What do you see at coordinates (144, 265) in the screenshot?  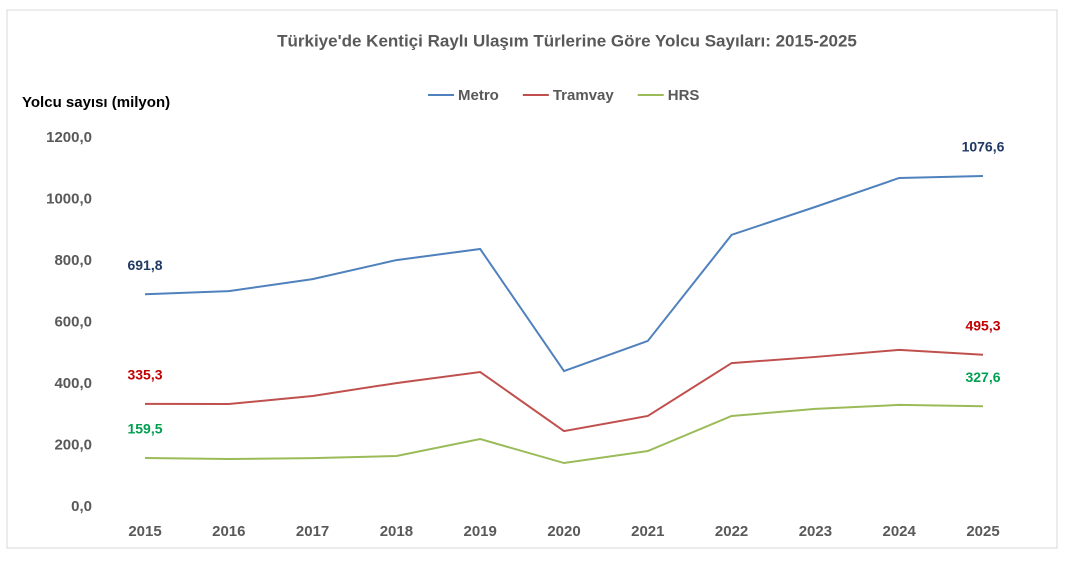 I see `data-label: 691,8` at bounding box center [144, 265].